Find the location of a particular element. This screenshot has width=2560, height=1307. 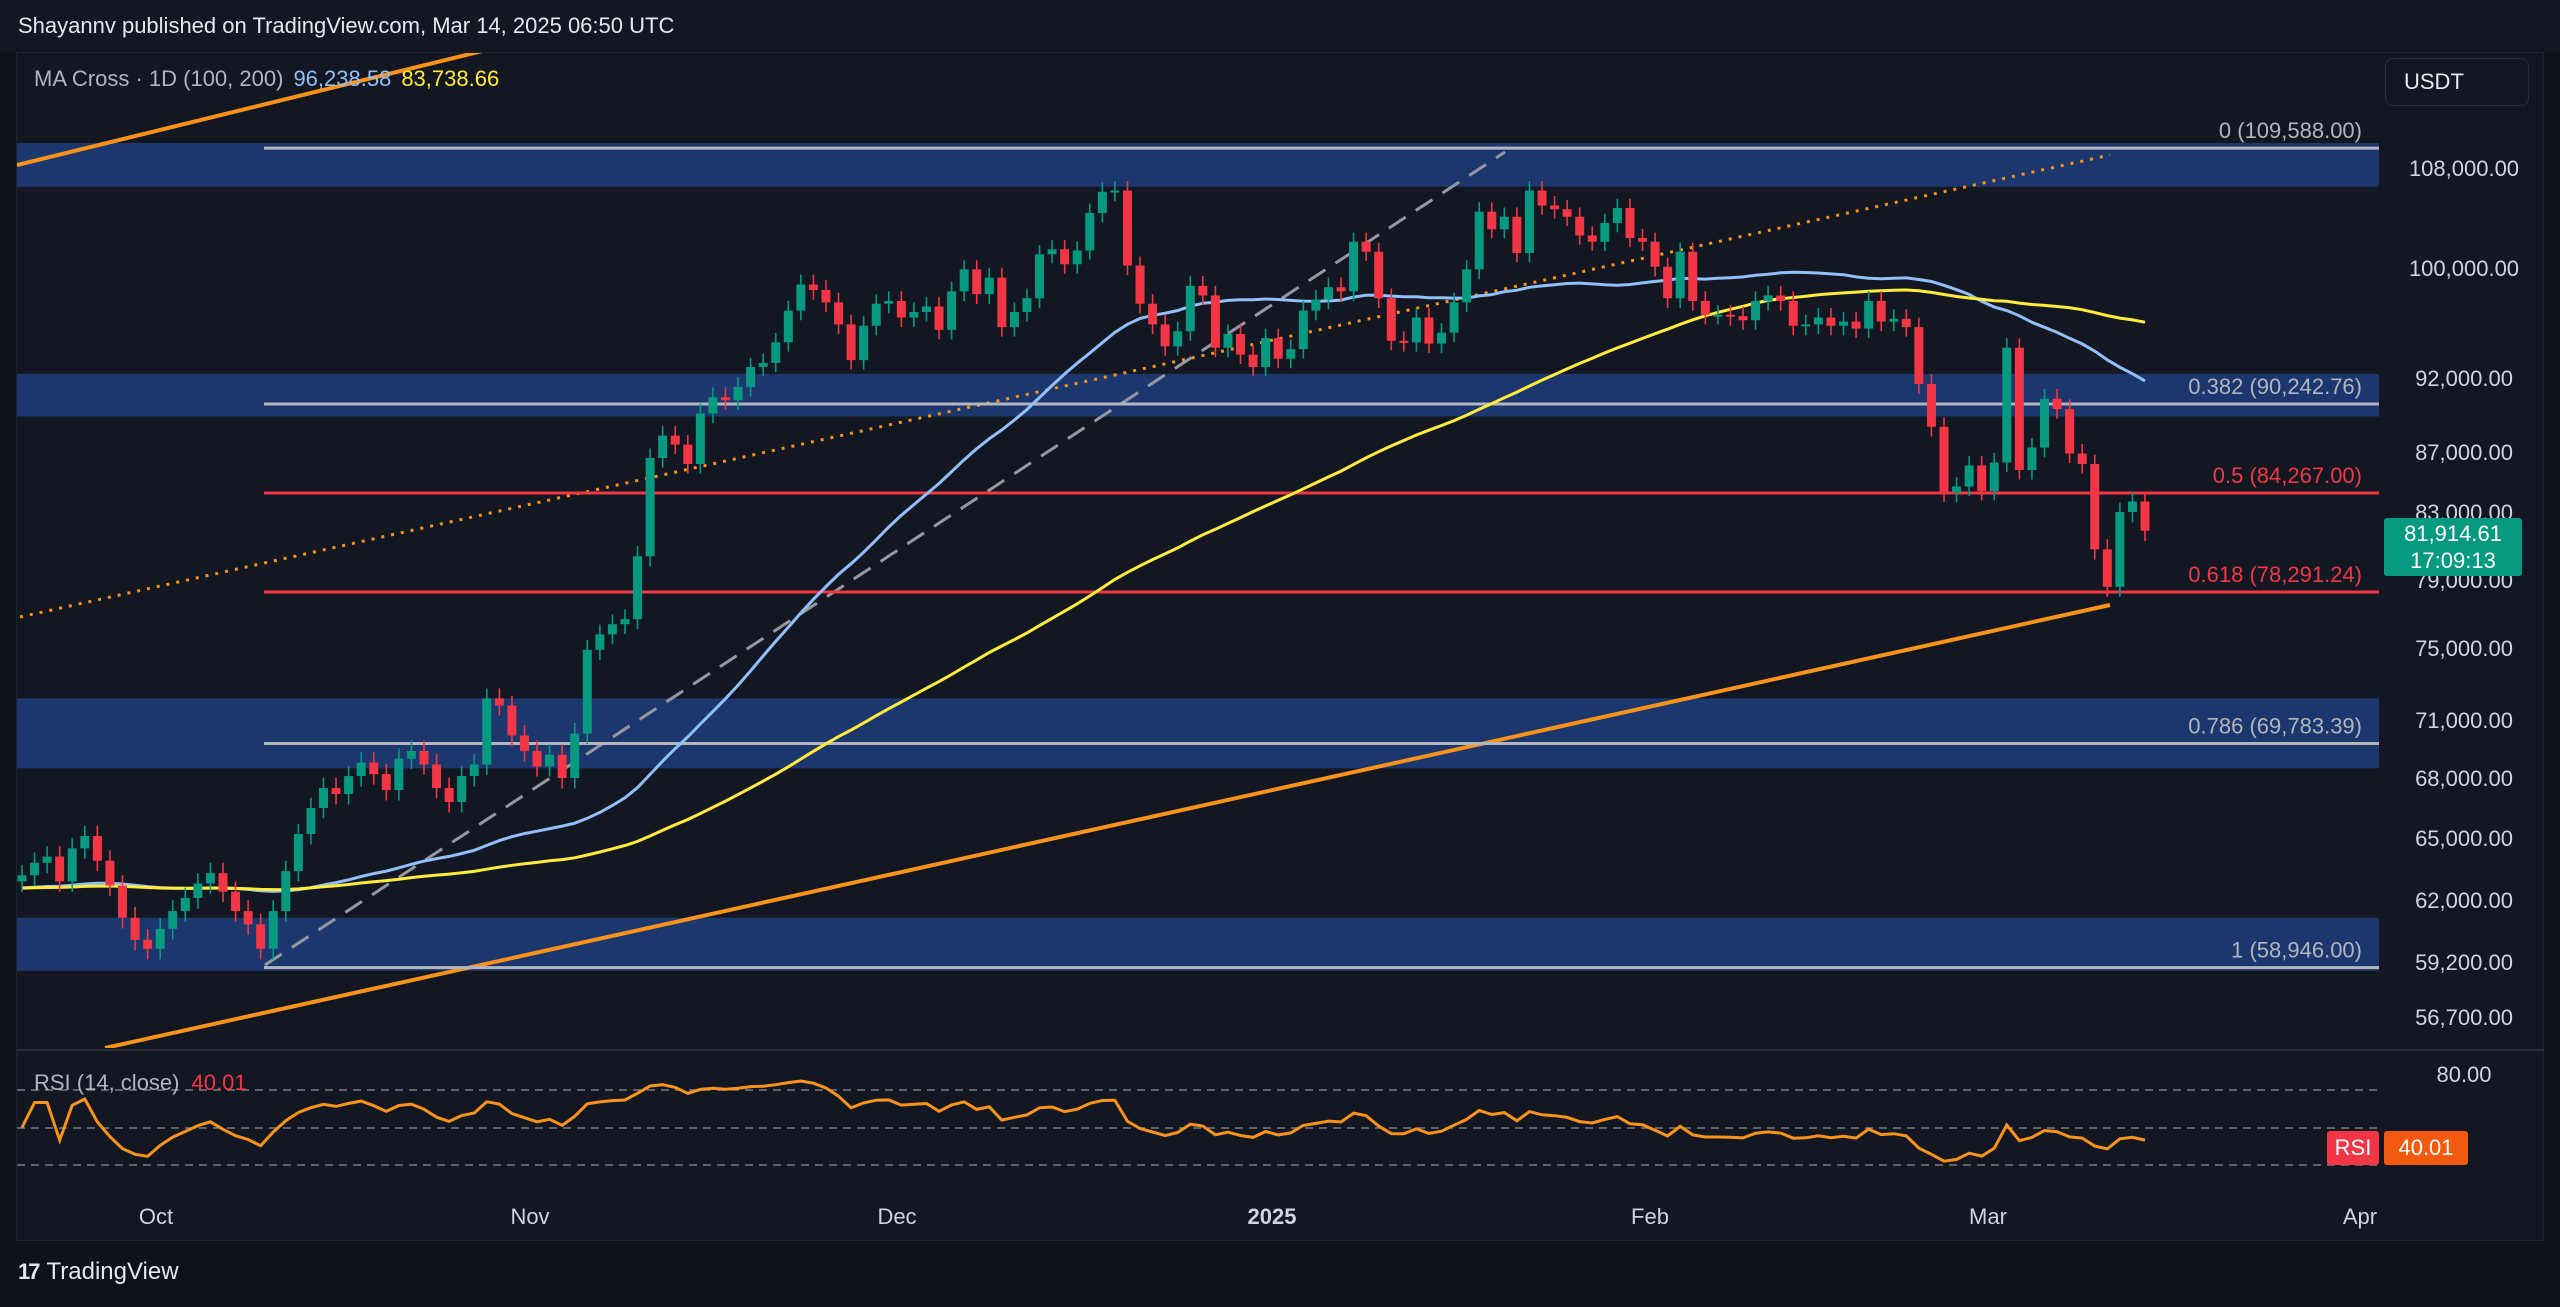

rsi-legend: RSI (14, close) 40.01 is located at coordinates (140, 1083).